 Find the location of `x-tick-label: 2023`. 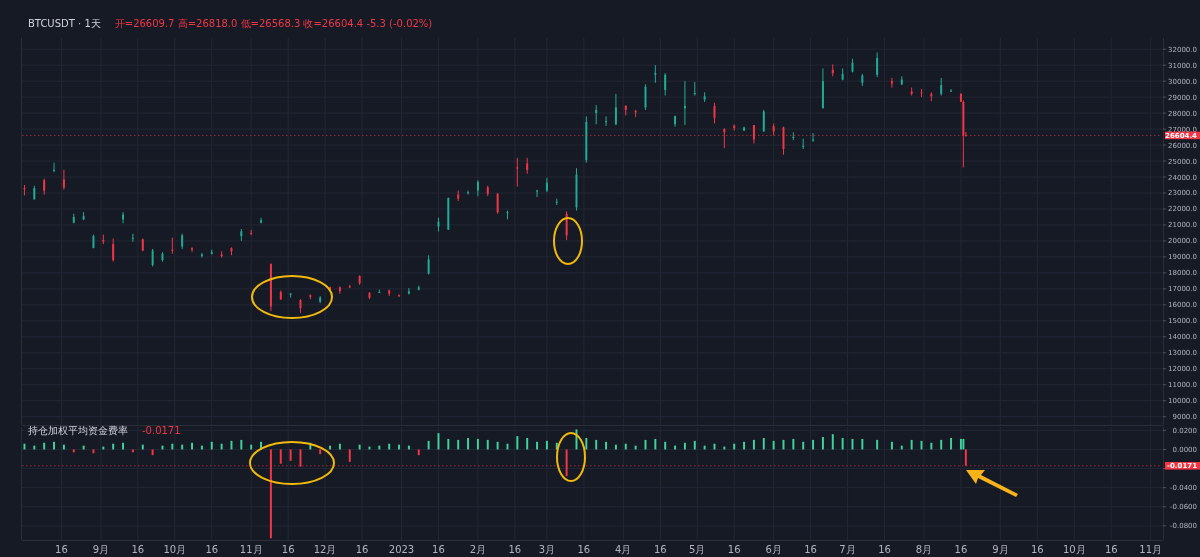

x-tick-label: 2023 is located at coordinates (401, 549).